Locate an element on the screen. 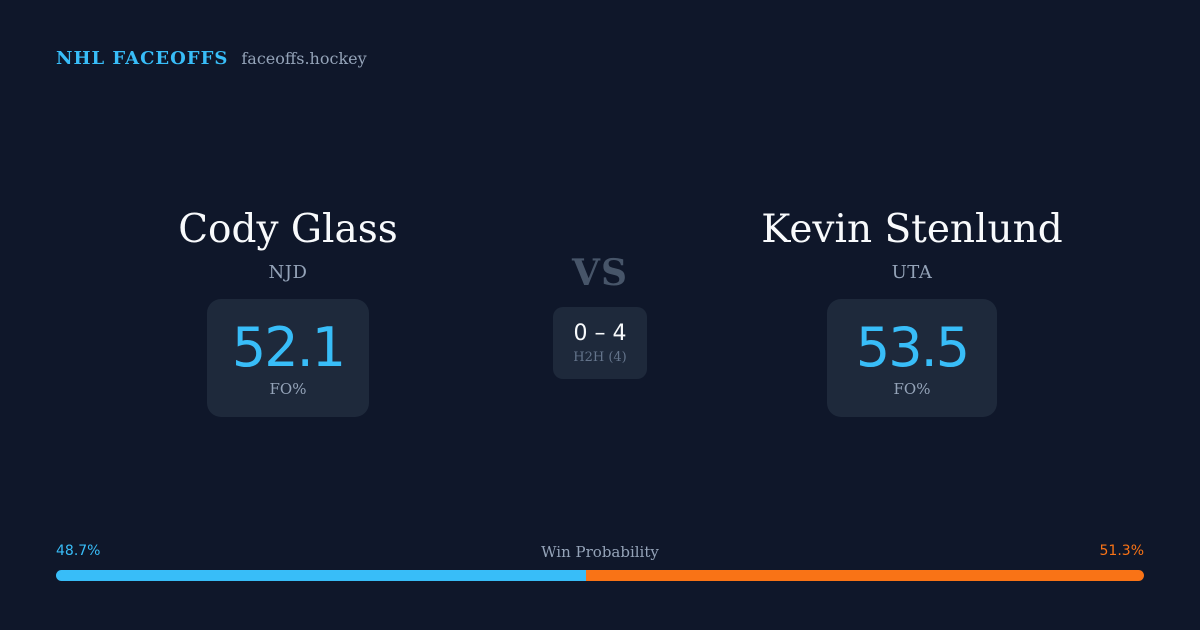 This screenshot has height=630, width=1200. win-probability-right-value: 51.3% is located at coordinates (1121, 551).